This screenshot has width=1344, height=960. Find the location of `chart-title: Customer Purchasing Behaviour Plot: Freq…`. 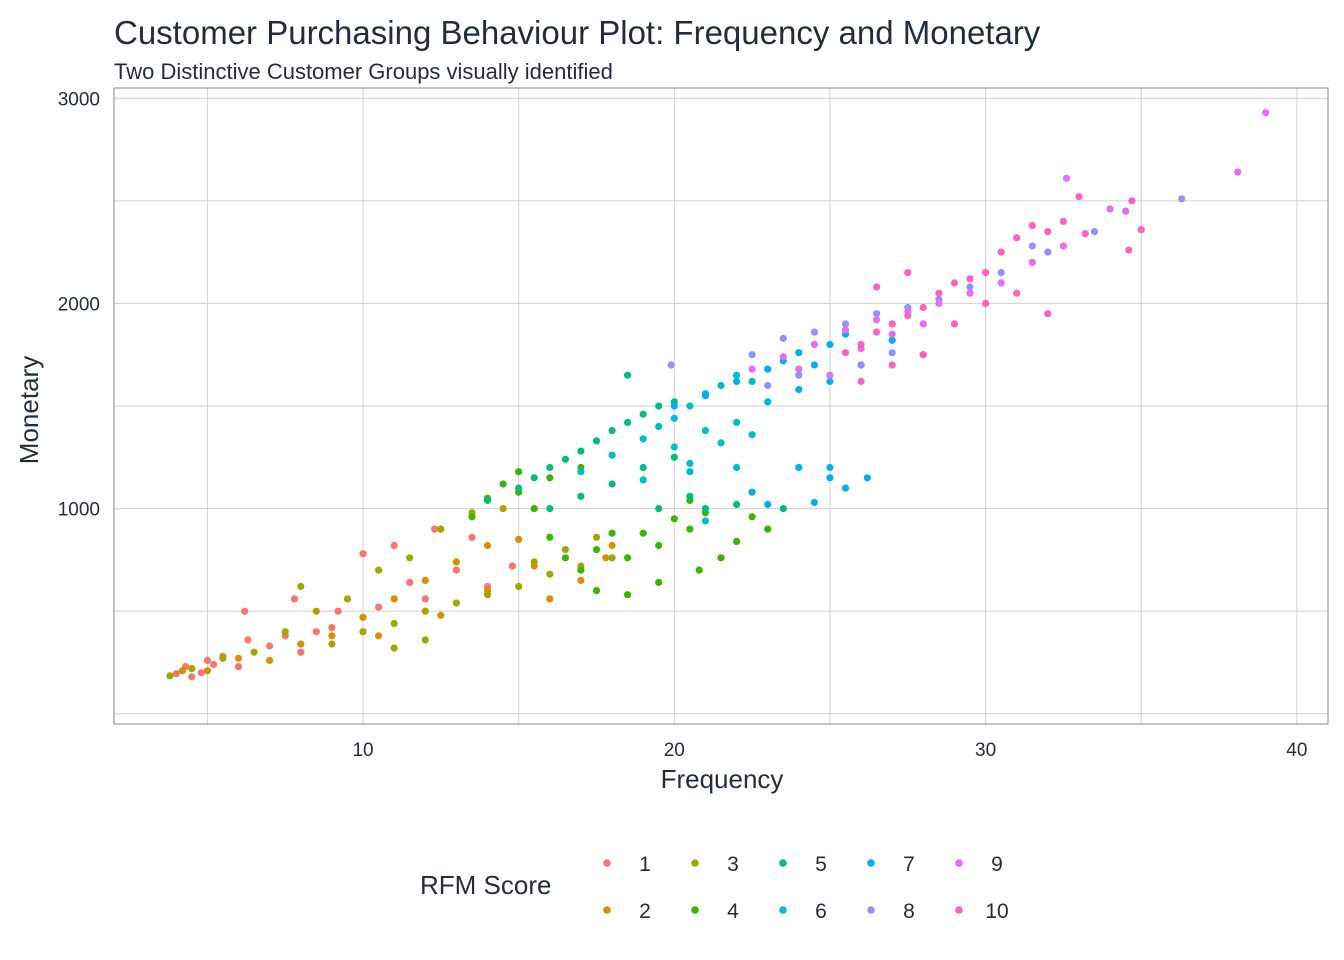

chart-title: Customer Purchasing Behaviour Plot: Freq… is located at coordinates (577, 32).